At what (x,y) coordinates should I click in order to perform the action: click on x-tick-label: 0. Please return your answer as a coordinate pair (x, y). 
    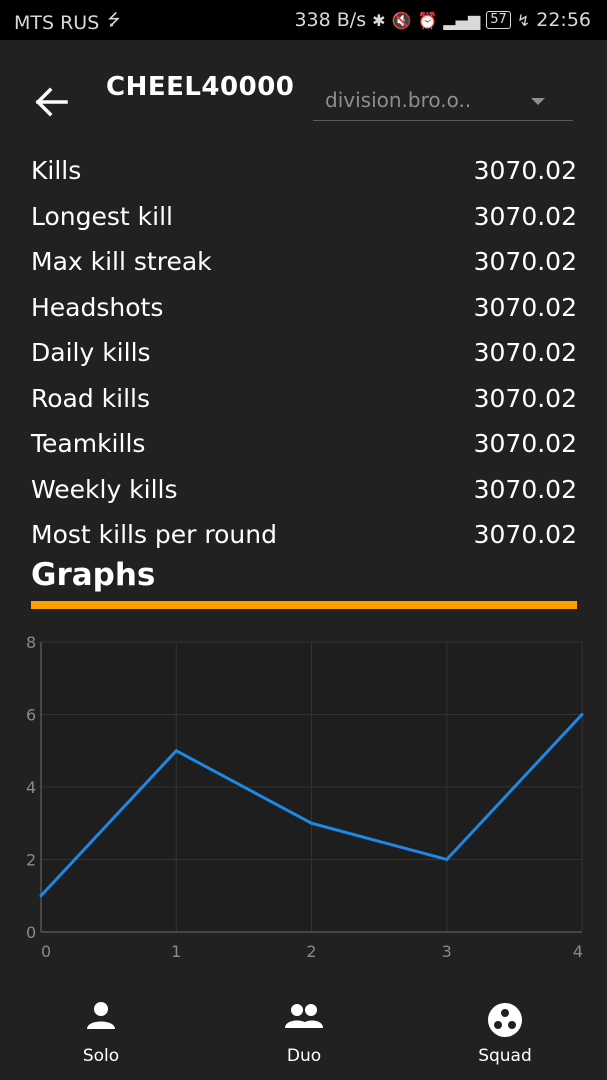
    Looking at the image, I should click on (46, 951).